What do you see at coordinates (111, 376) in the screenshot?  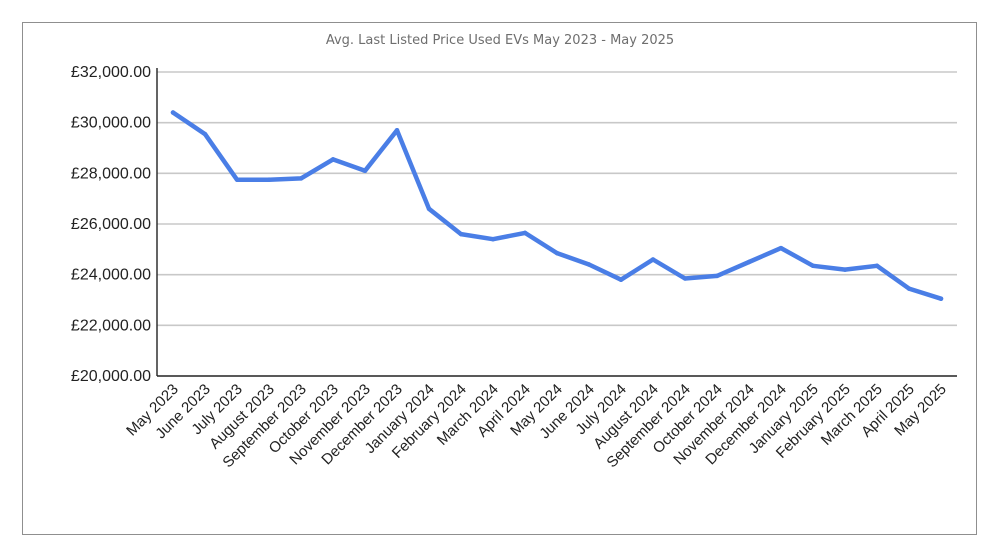 I see `y-tick-label: £20,000.00` at bounding box center [111, 376].